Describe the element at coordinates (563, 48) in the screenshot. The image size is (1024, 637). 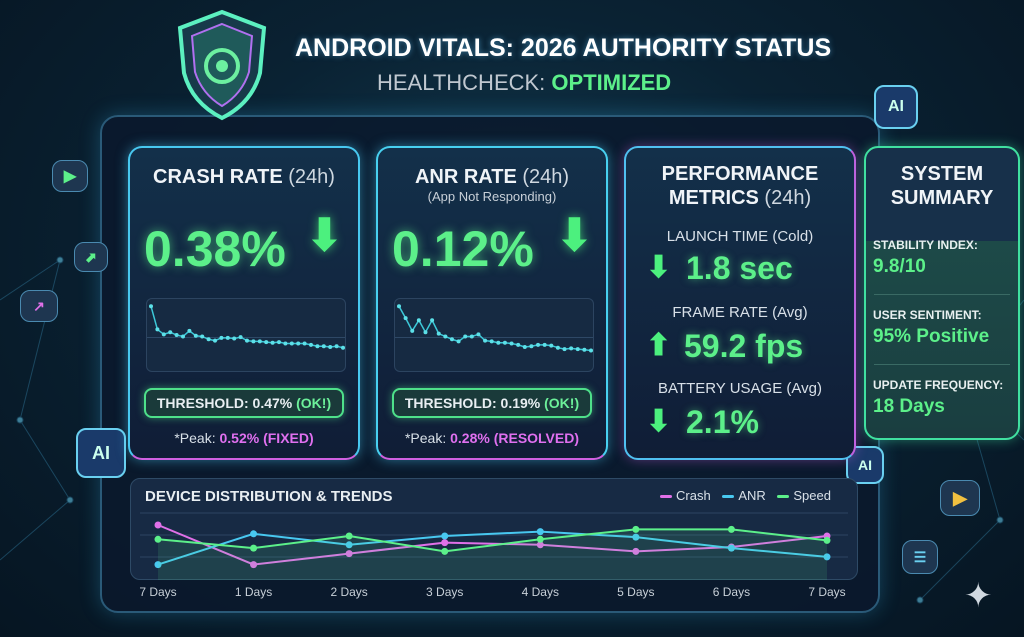
I see `page-title: ANDROID VITALS: 2026 AUTHORITY STATUS` at that location.